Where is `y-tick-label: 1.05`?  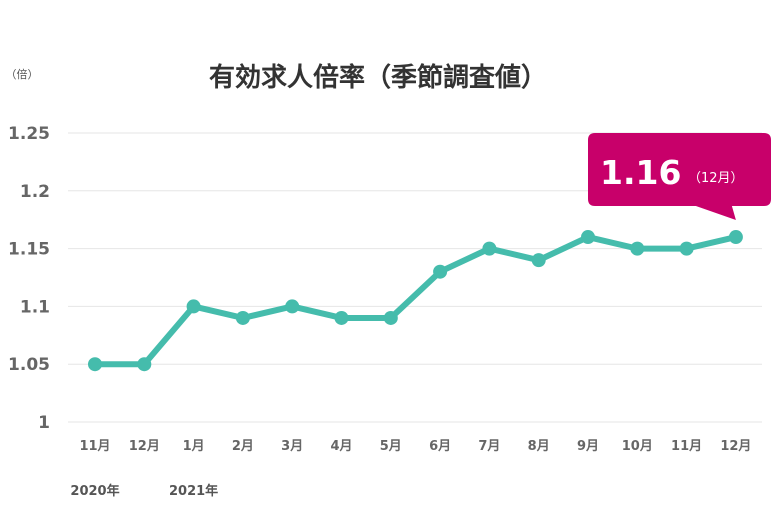
y-tick-label: 1.05 is located at coordinates (29, 365).